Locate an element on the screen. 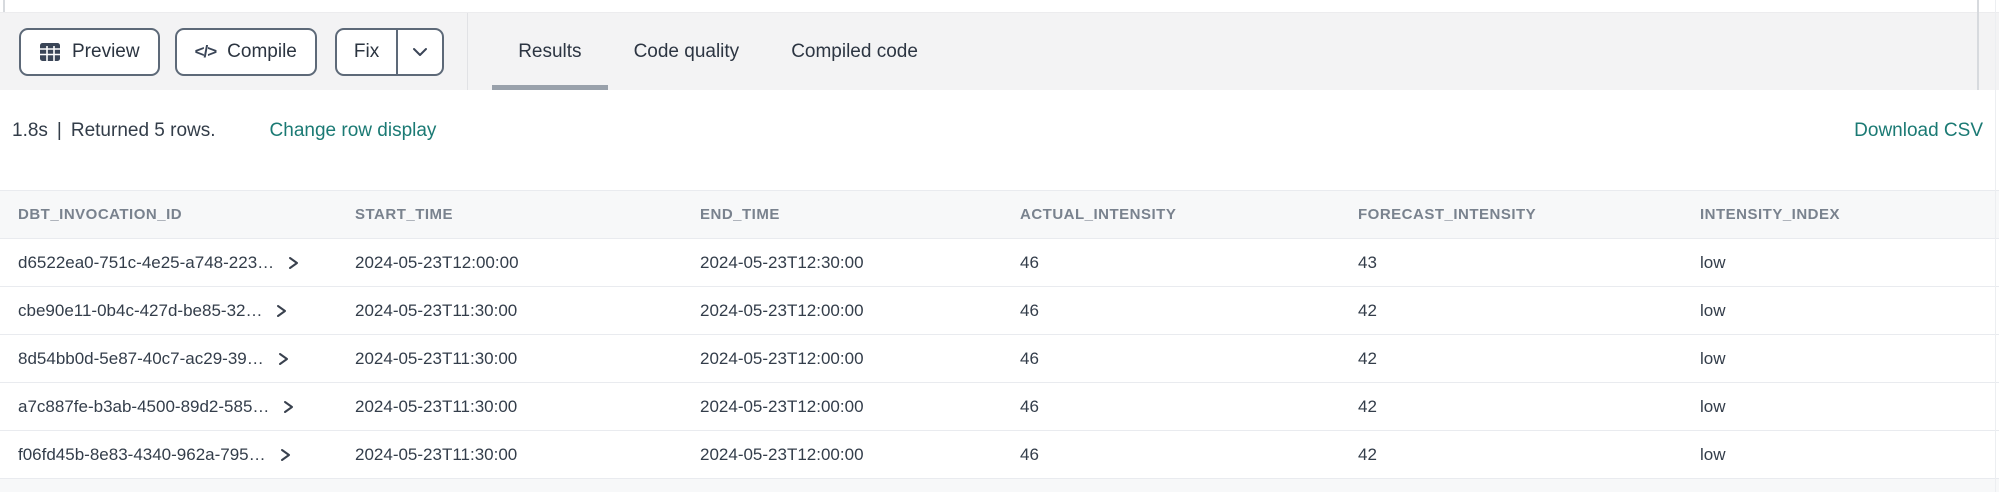  query-status: 1.8s | Returned 5 rows. is located at coordinates (114, 131).